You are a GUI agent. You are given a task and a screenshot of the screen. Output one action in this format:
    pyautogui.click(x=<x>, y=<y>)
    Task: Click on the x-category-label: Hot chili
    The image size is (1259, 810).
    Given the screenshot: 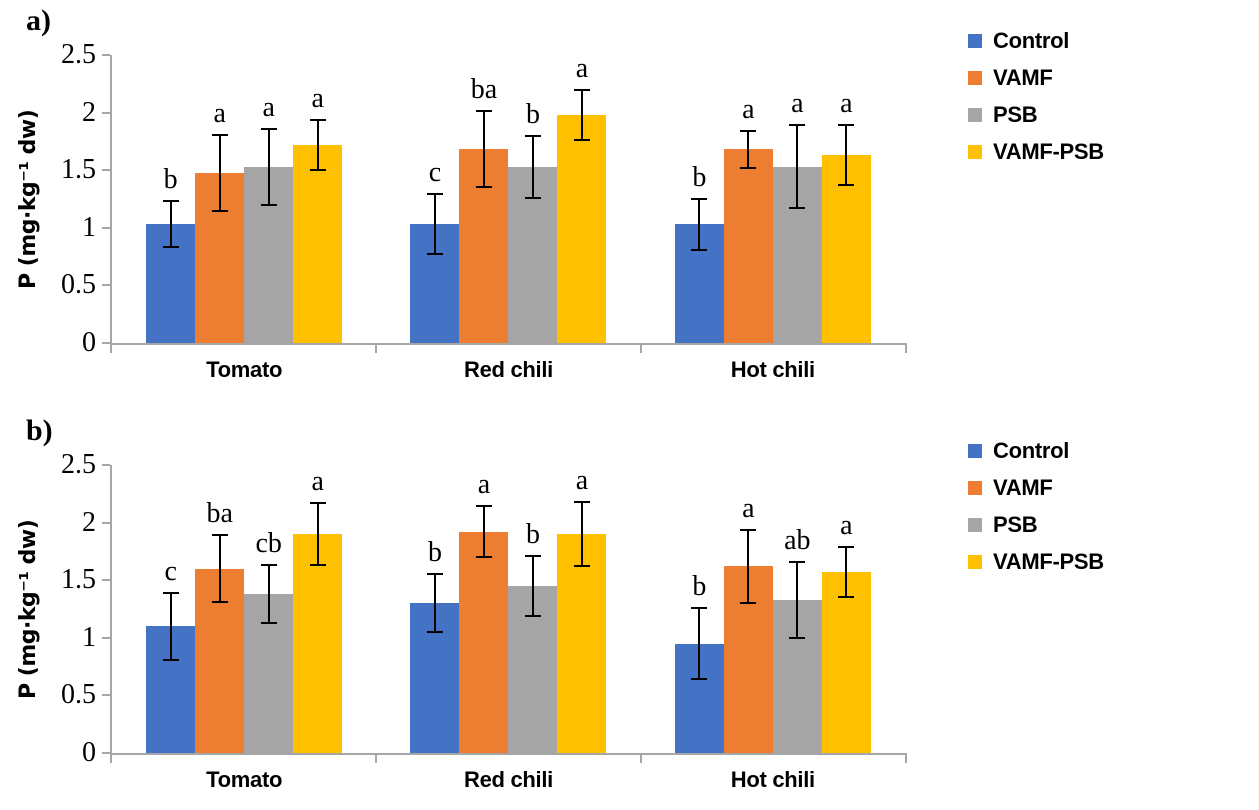 What is the action you would take?
    pyautogui.click(x=772, y=369)
    